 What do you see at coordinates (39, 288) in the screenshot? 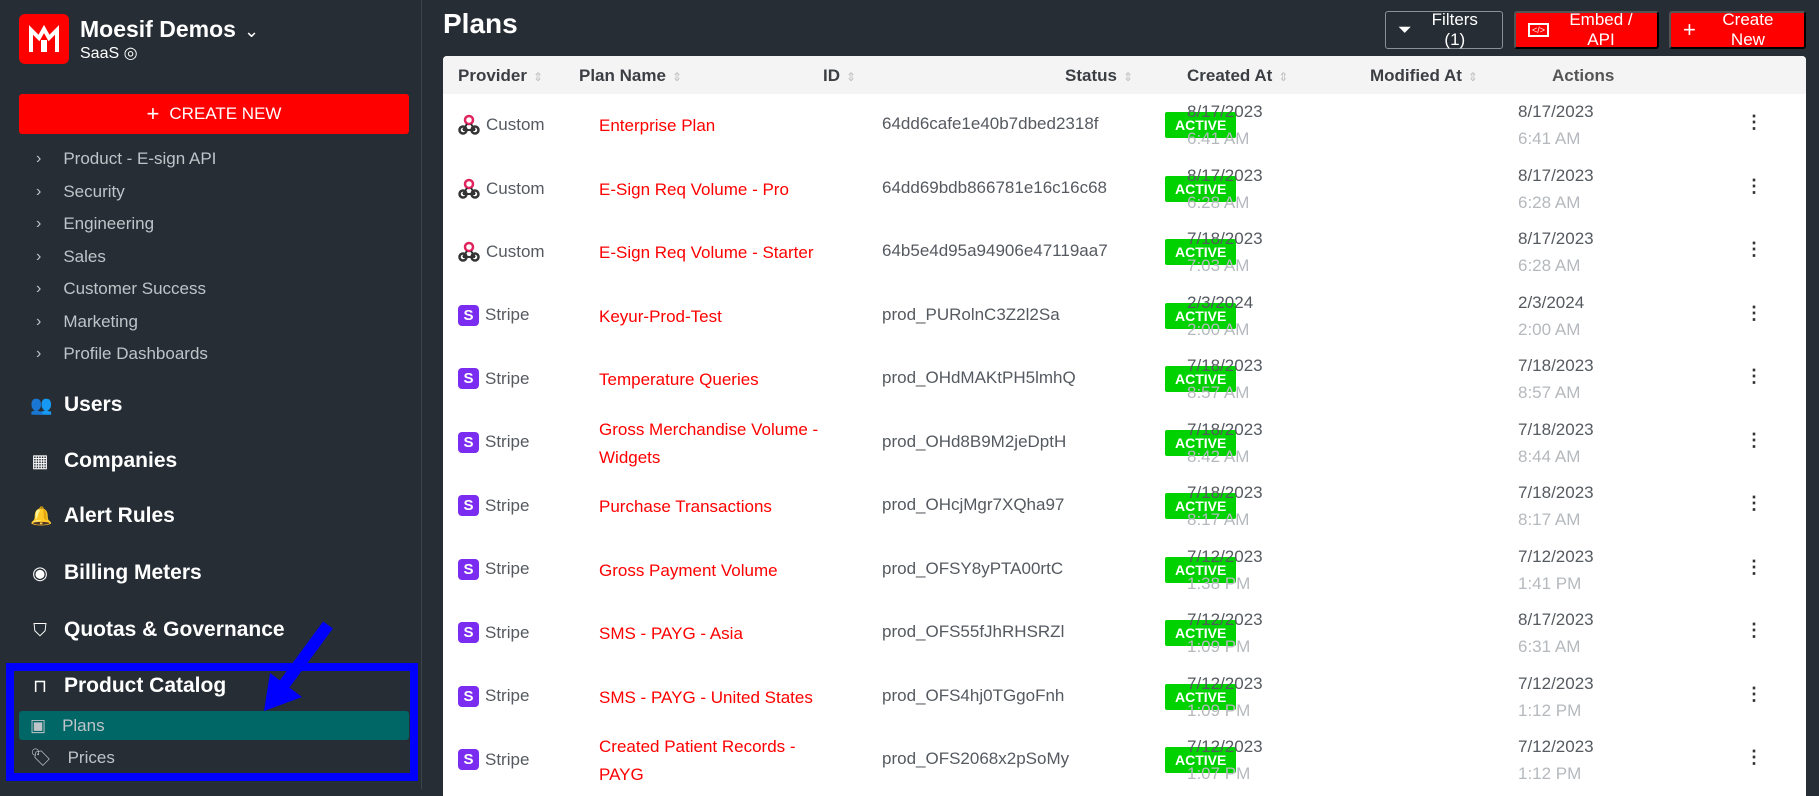
I see `chevron-right-icon: ›` at bounding box center [39, 288].